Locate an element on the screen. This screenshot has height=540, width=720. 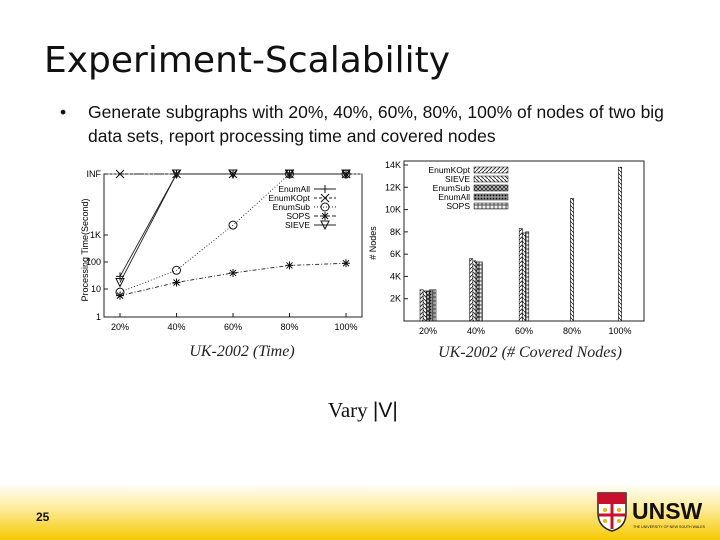
series-line-enumsub is located at coordinates (232, 233).